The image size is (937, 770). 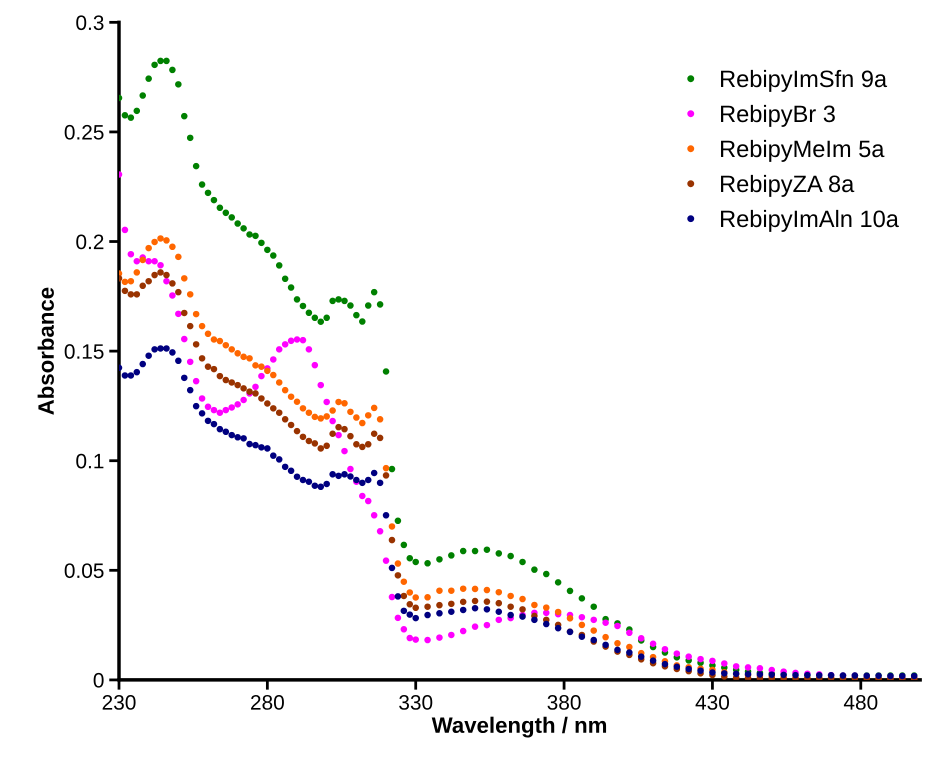 I want to click on legend-label: RebipyBr 3, so click(x=778, y=115).